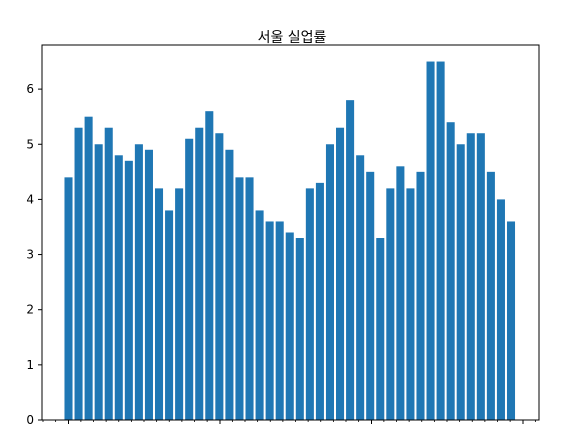  I want to click on y-tick-label: 1, so click(30, 365).